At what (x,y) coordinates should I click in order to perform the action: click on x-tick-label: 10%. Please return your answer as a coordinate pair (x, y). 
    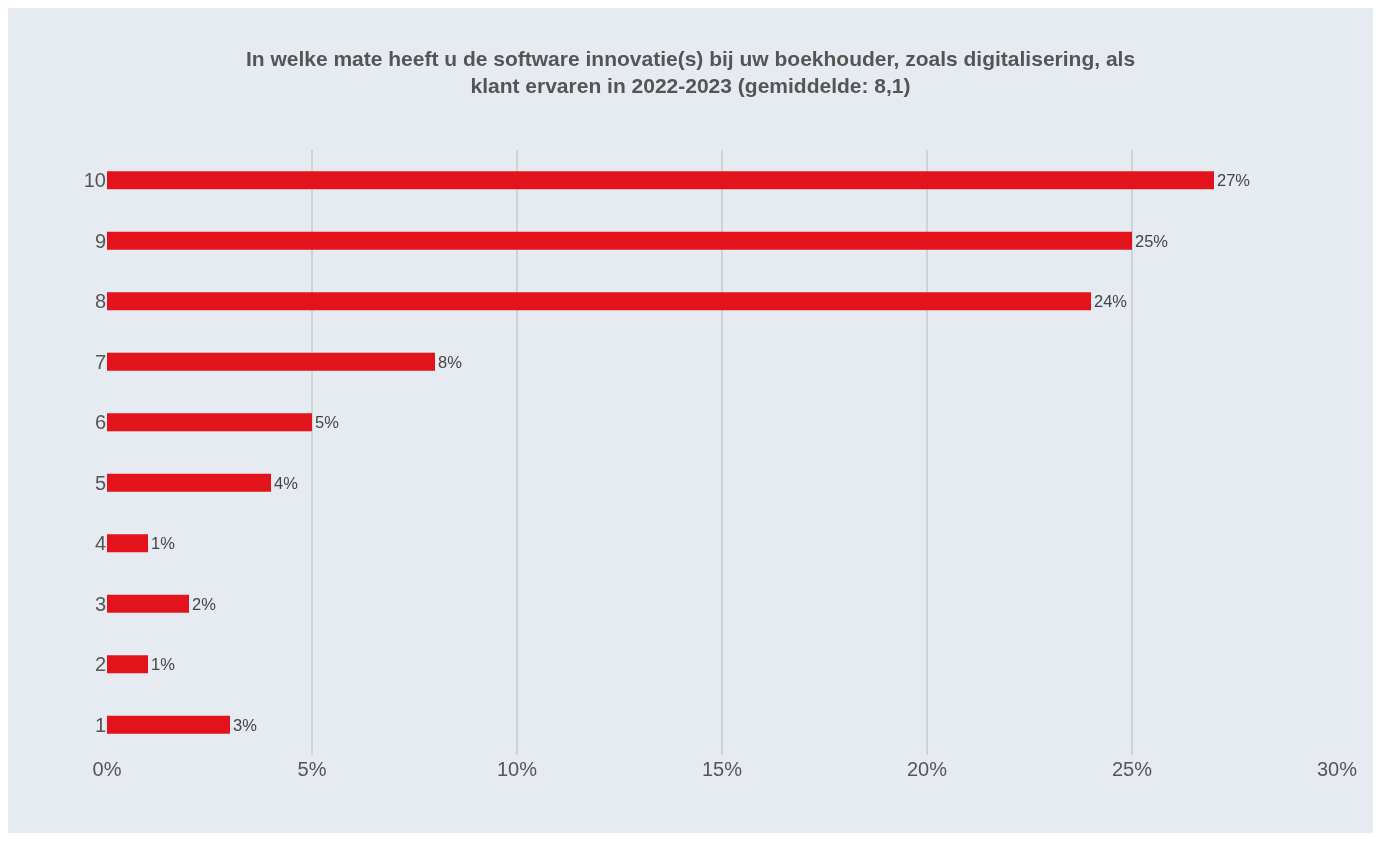
    Looking at the image, I should click on (517, 769).